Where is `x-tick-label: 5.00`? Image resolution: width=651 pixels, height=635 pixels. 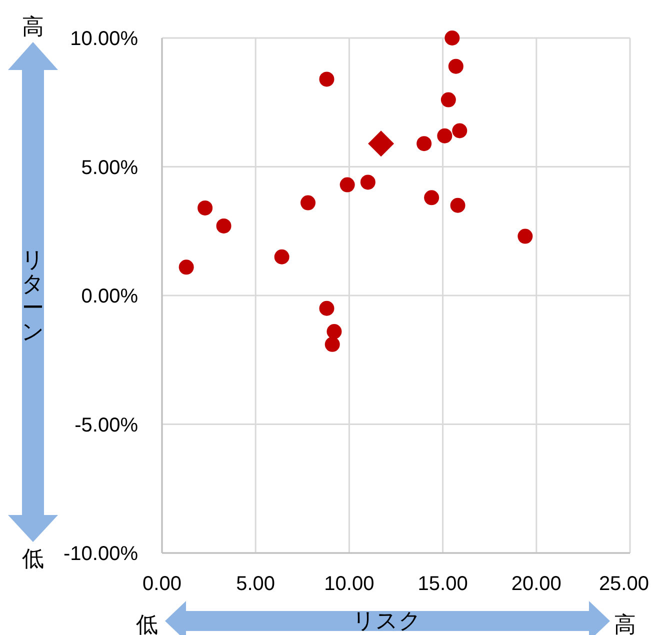 x-tick-label: 5.00 is located at coordinates (256, 584).